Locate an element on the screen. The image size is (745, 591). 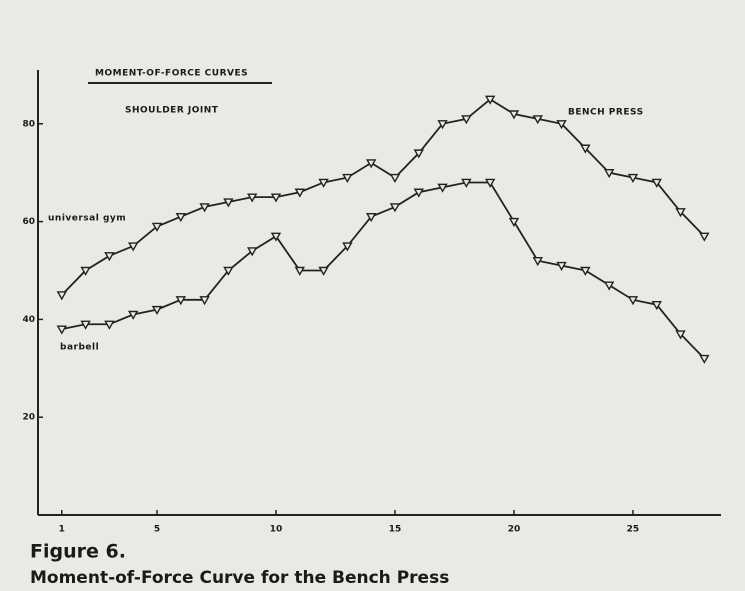
y-tick-label: 80 is located at coordinates (28, 124).